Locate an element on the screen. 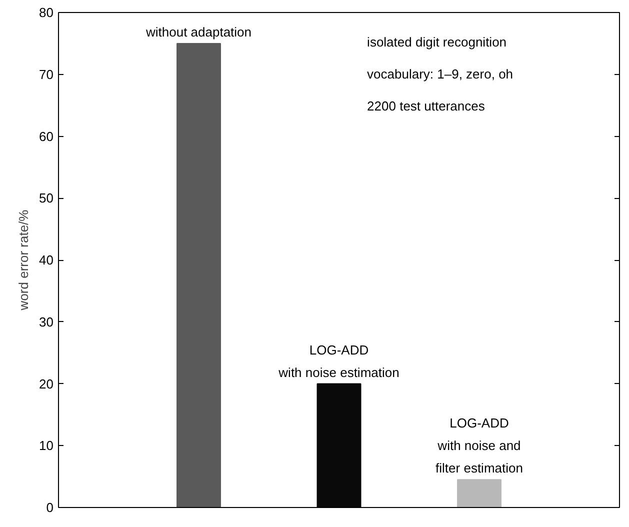 The image size is (629, 527). annotation: 2200 test utterances is located at coordinates (426, 106).